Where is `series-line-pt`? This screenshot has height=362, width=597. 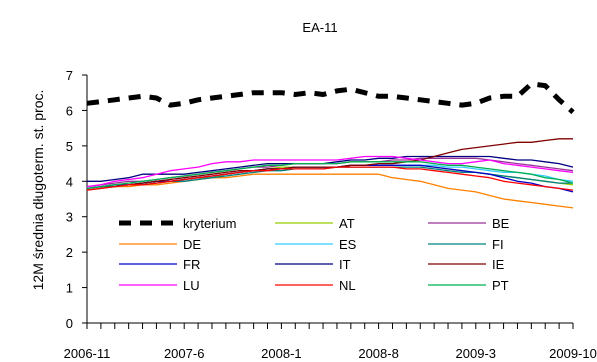 series-line-pt is located at coordinates (330, 175).